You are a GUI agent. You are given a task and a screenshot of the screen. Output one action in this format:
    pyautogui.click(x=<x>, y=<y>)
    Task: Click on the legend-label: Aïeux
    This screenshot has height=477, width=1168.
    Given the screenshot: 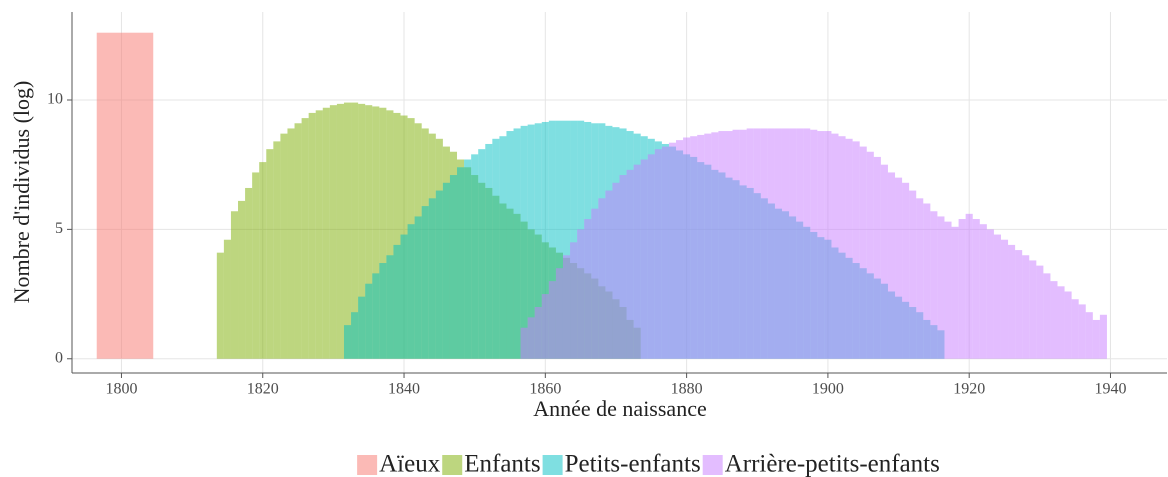 What is the action you would take?
    pyautogui.click(x=410, y=464)
    